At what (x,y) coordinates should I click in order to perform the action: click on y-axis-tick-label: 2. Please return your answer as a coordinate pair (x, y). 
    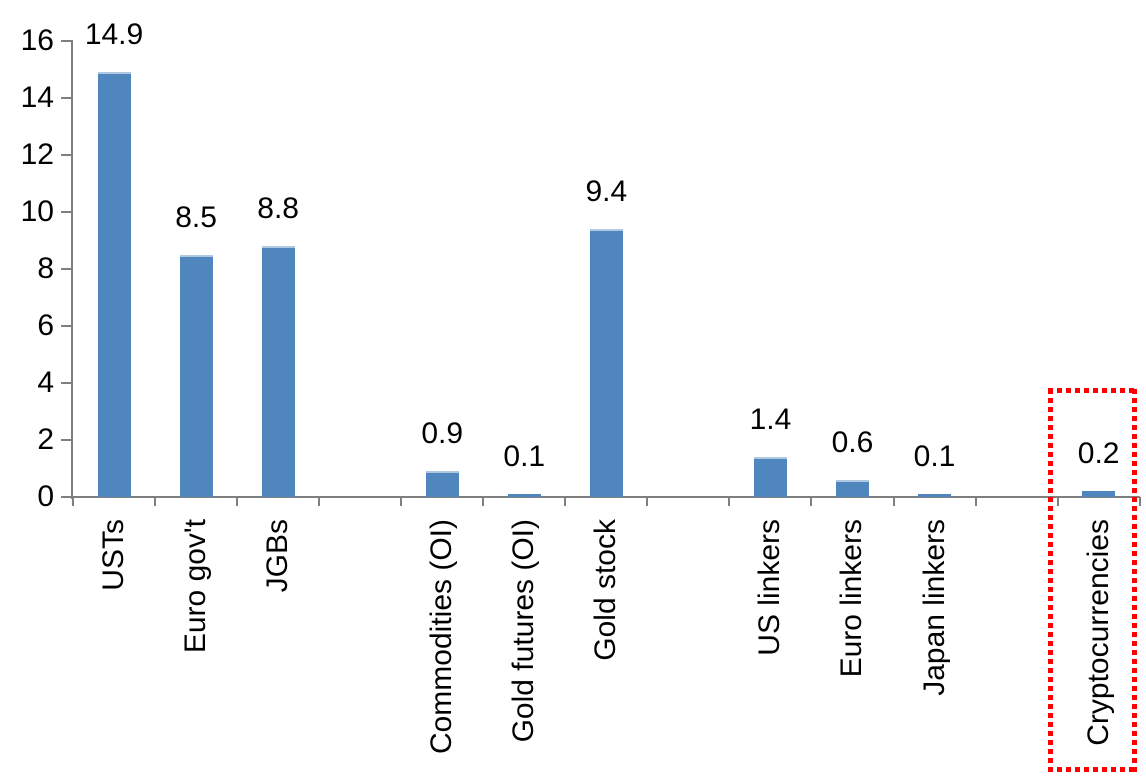
    Looking at the image, I should click on (45, 439).